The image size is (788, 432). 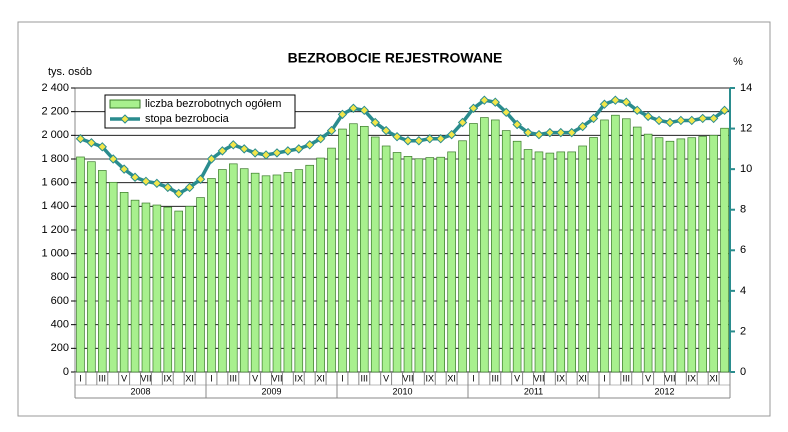 What do you see at coordinates (746, 128) in the screenshot?
I see `y2-tick-label: 12` at bounding box center [746, 128].